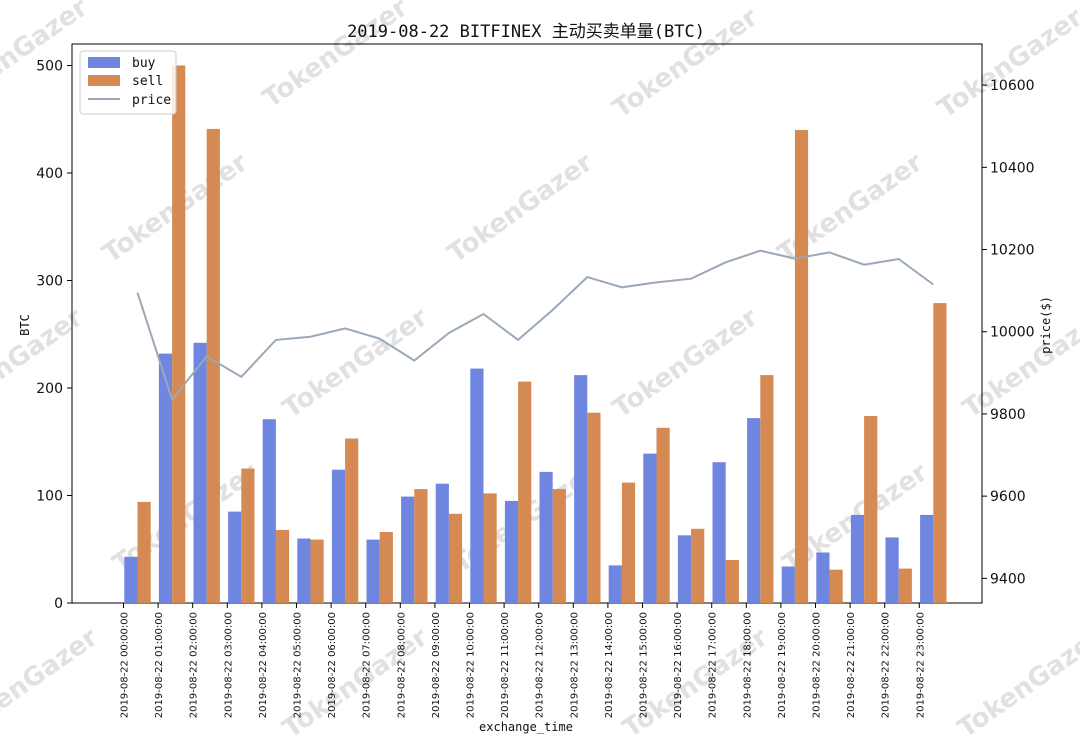 The width and height of the screenshot is (1080, 754). I want to click on x-tick-label: 2019-08-22 22:00:00, so click(886, 665).